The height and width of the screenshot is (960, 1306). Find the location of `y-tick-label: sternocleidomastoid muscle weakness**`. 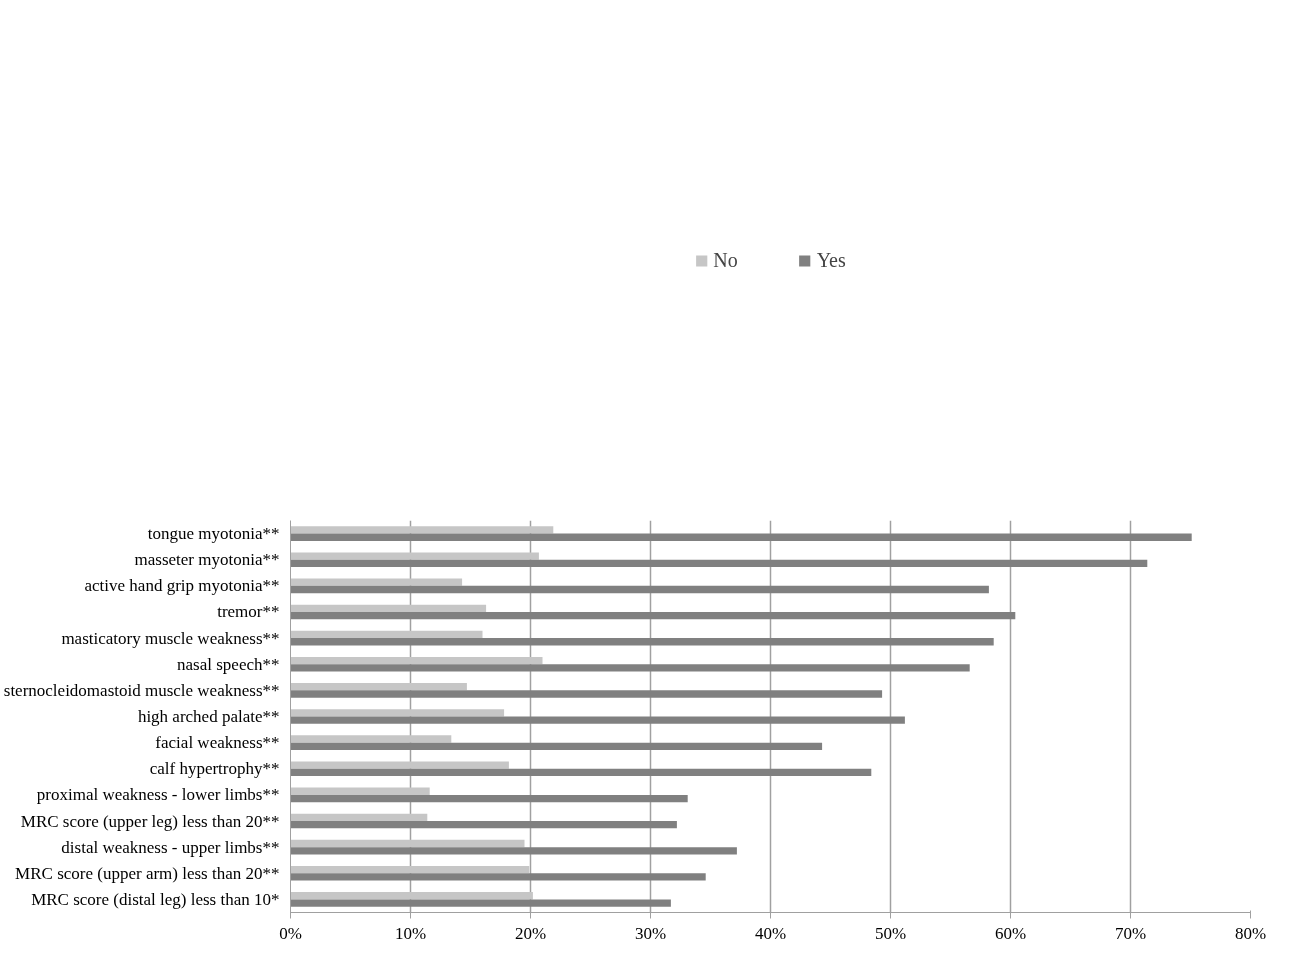

y-tick-label: sternocleidomastoid muscle weakness** is located at coordinates (141, 690).